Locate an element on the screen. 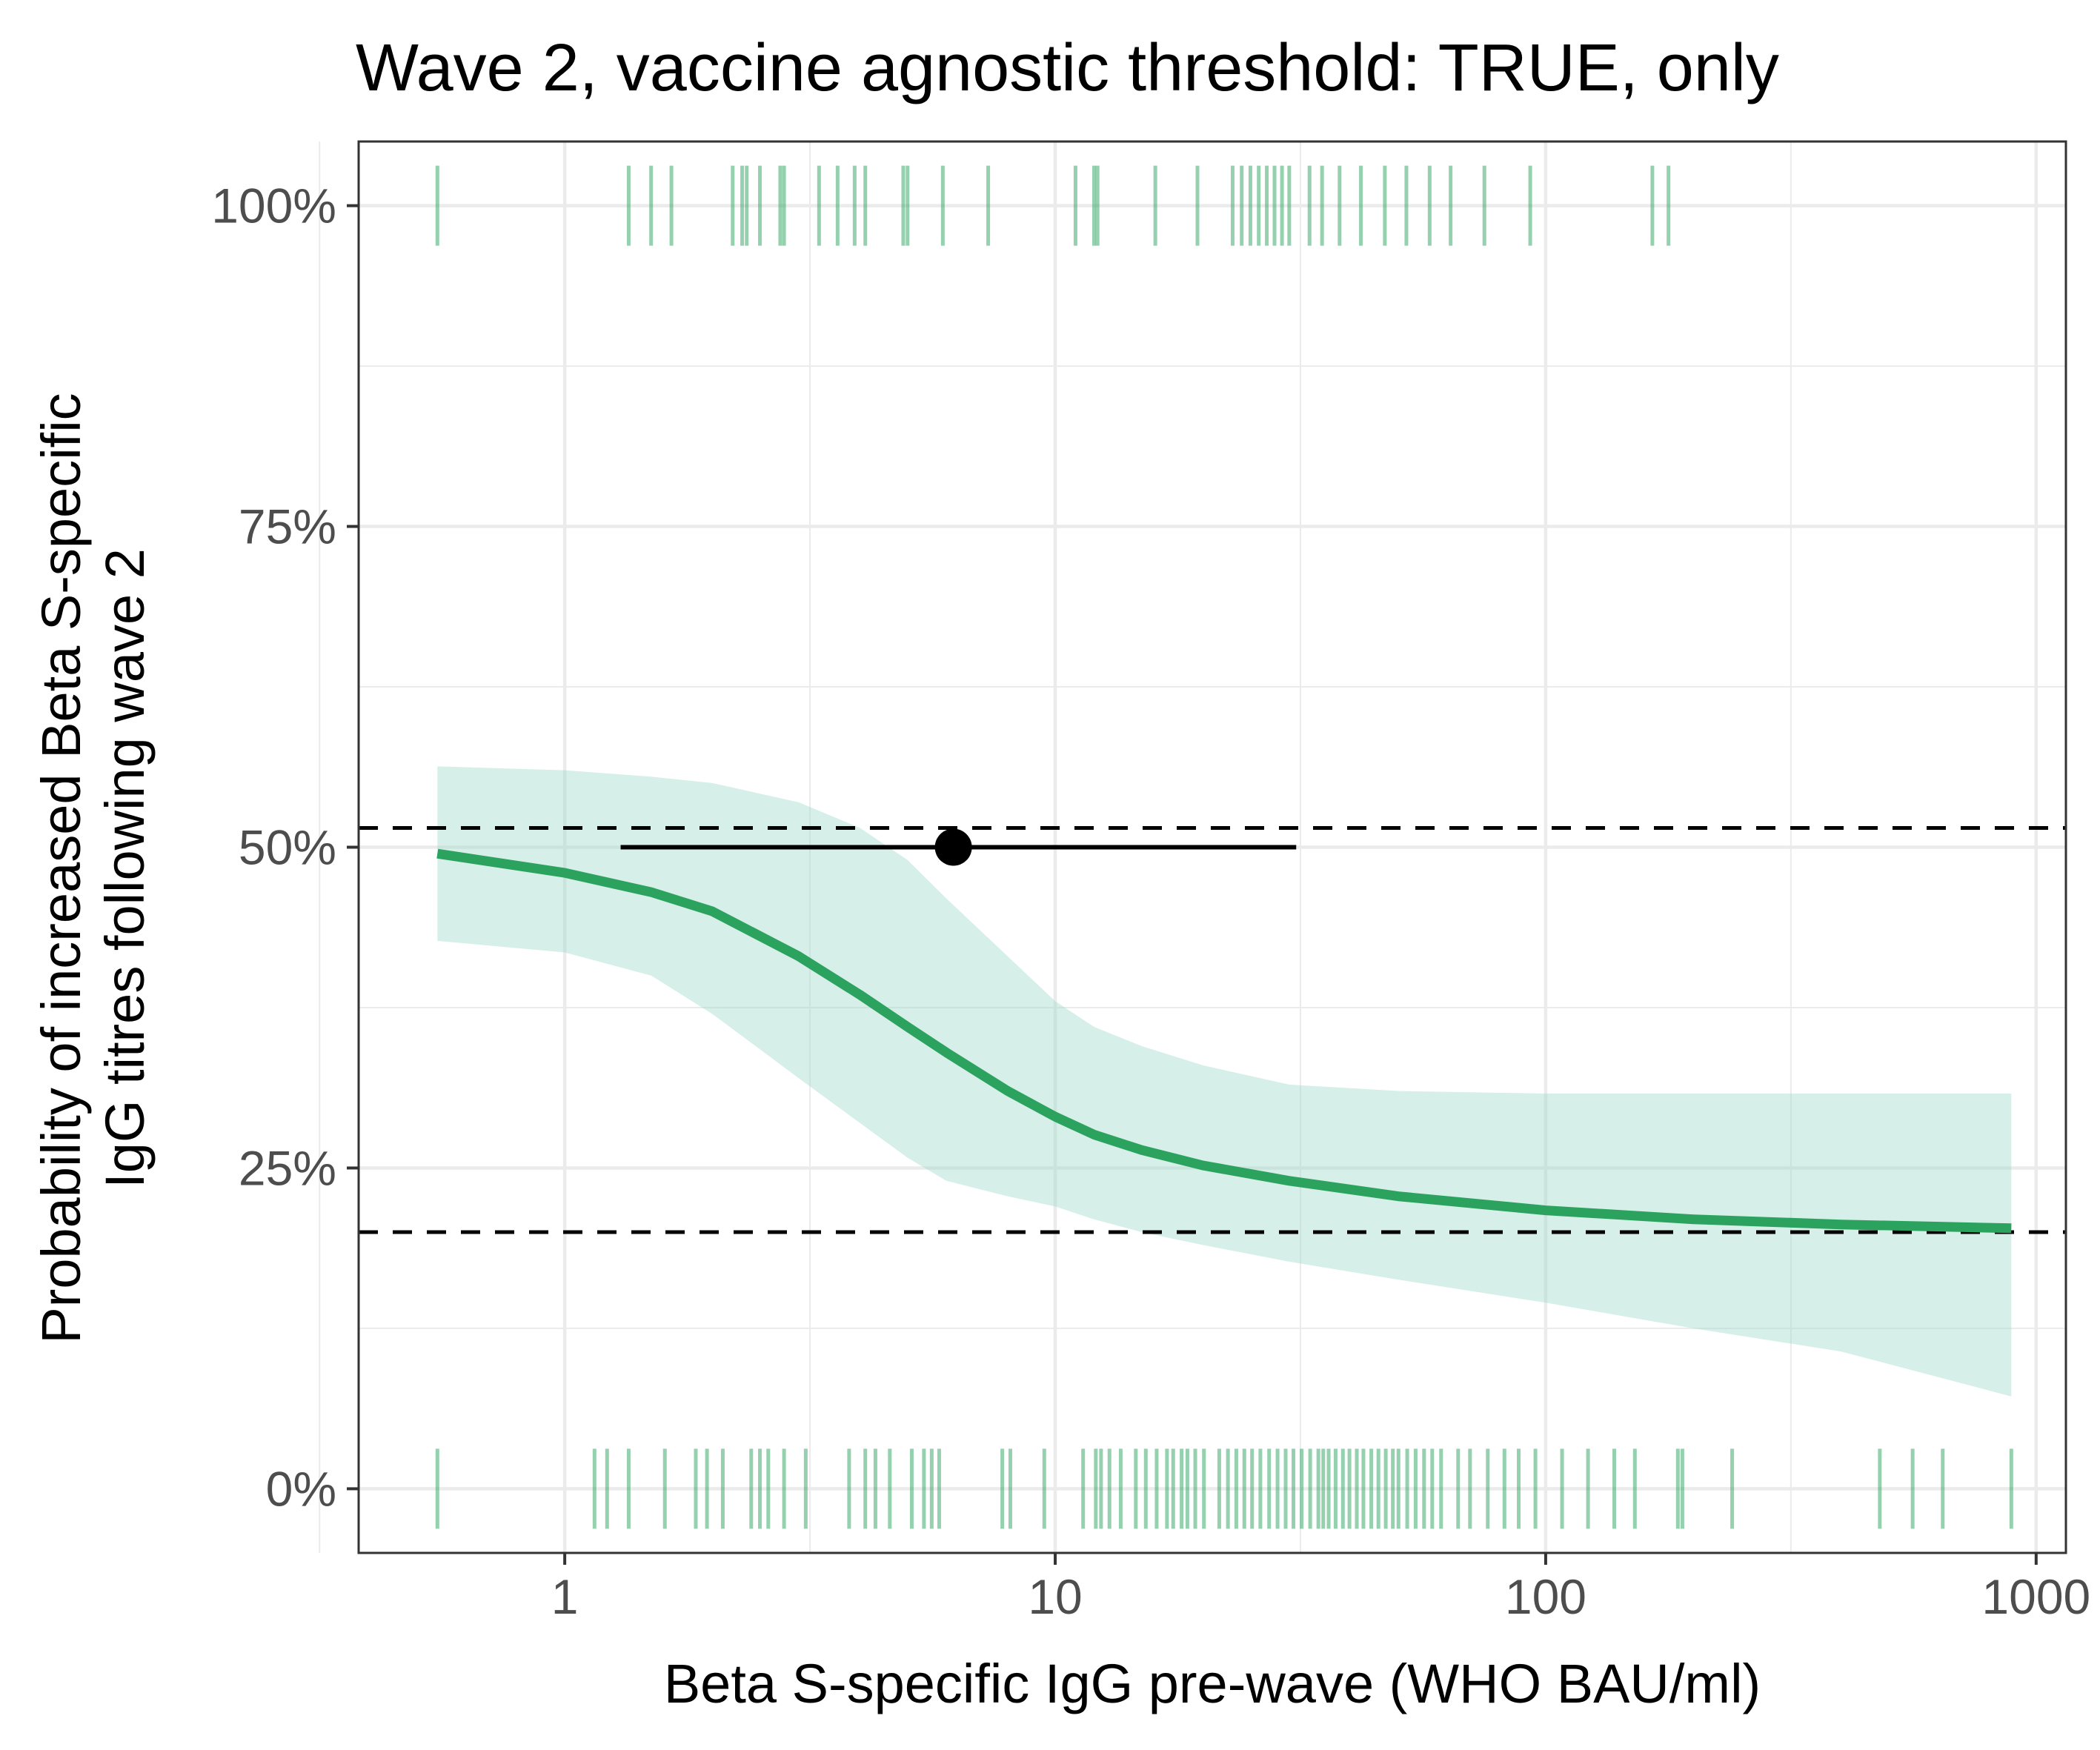 The height and width of the screenshot is (1750, 2100). x-tick-label: 100 is located at coordinates (1546, 1596).